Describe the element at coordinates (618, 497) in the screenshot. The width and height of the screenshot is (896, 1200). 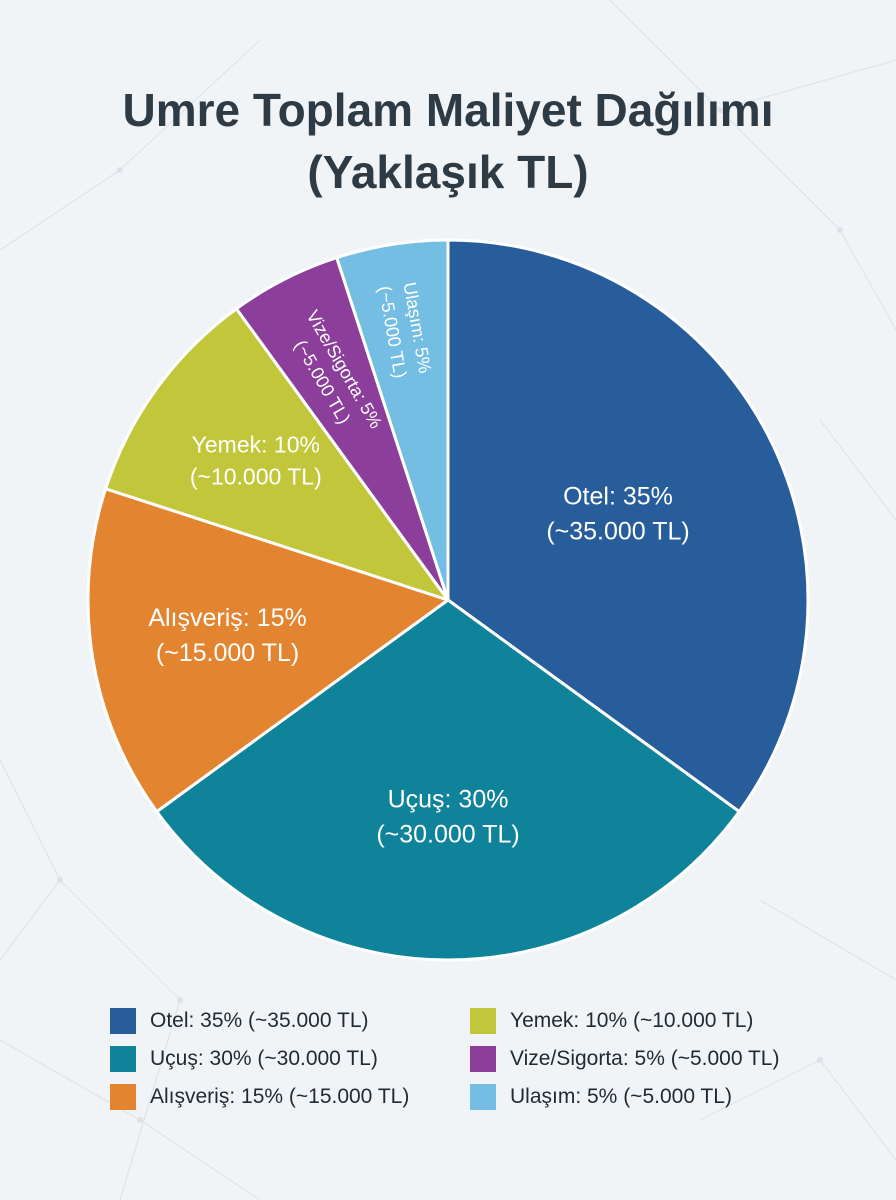
I see `slice-label: Otel: 35%` at that location.